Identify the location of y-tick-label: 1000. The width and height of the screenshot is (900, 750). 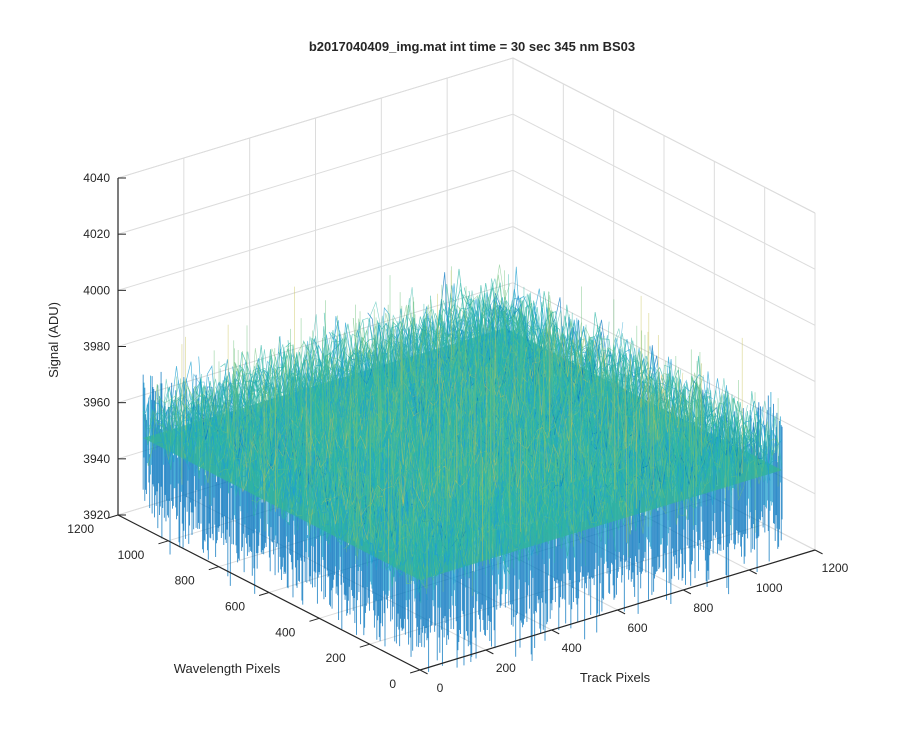
(131, 555).